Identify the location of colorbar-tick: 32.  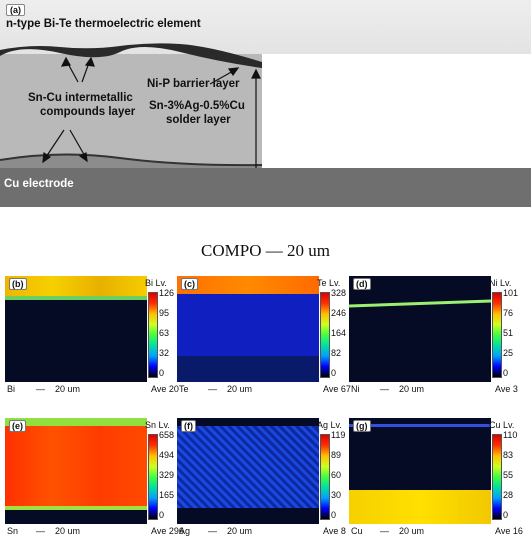
(164, 353).